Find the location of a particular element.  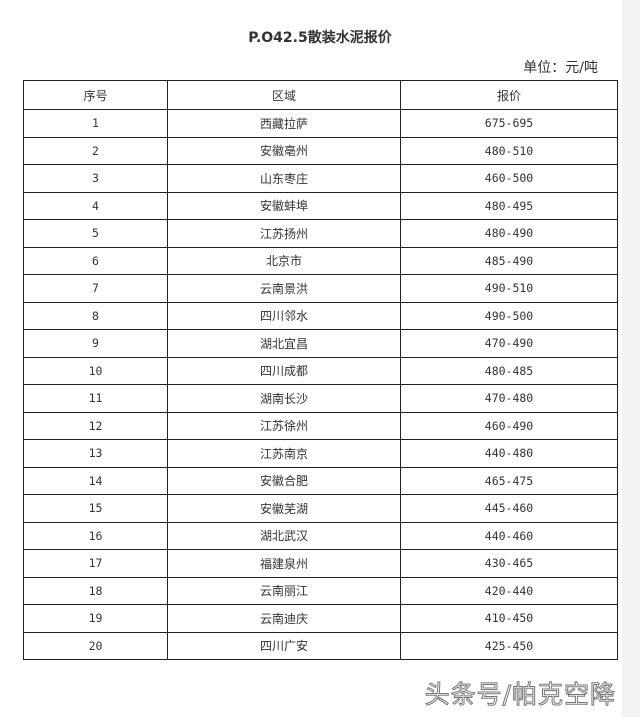

cell-region: 云南景洪 is located at coordinates (284, 288).